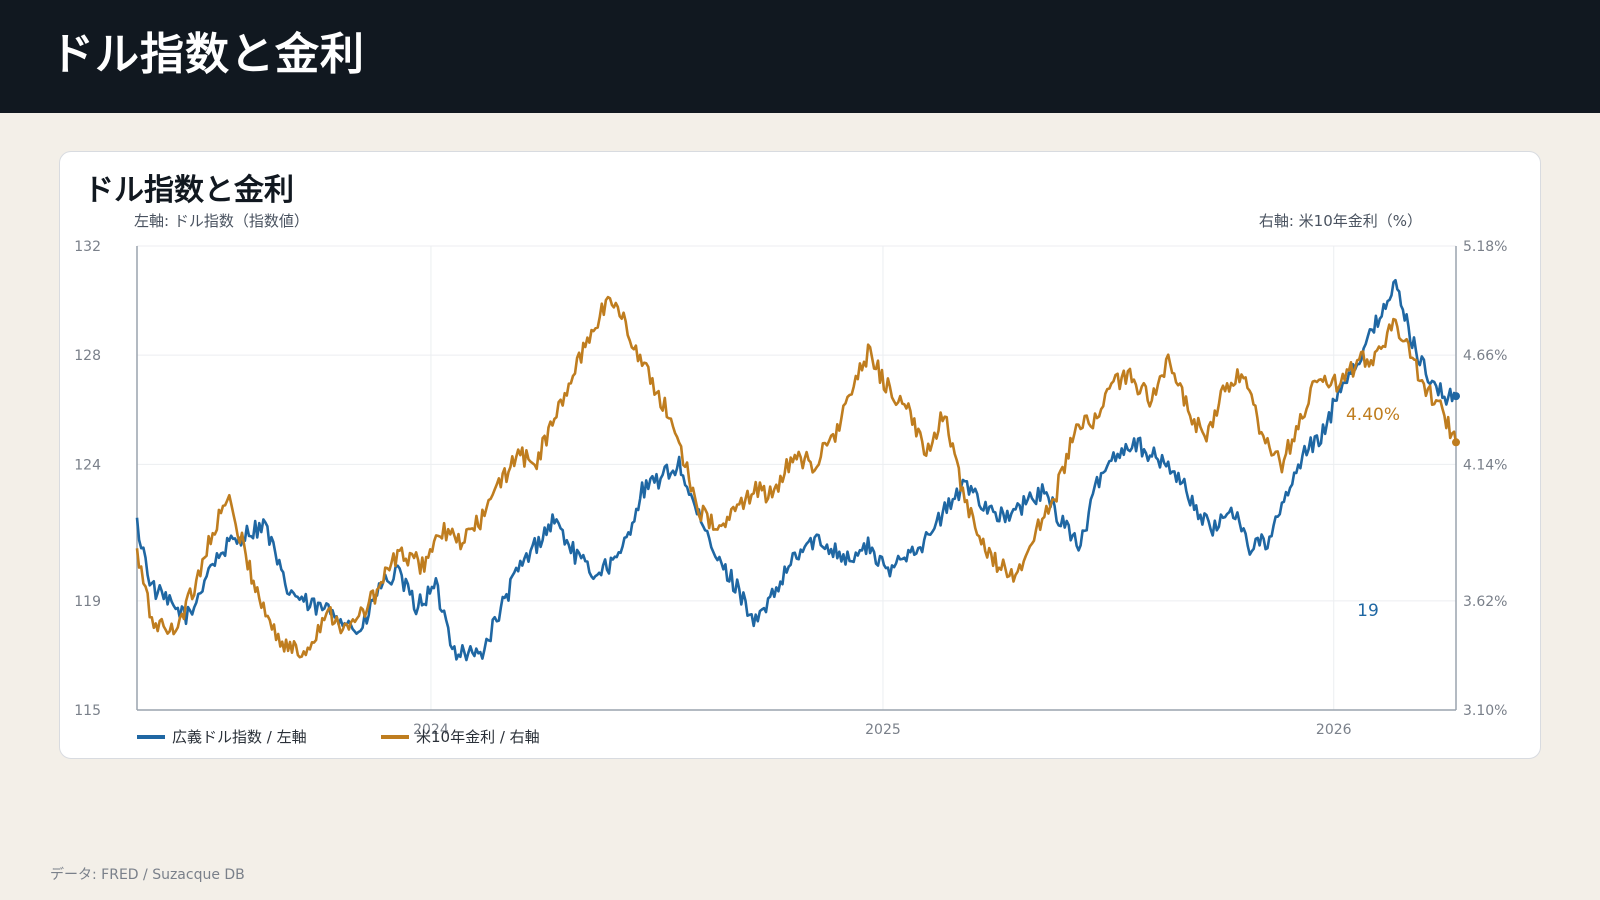 This screenshot has width=1600, height=900. What do you see at coordinates (1334, 730) in the screenshot?
I see `x-tick-label: 2026` at bounding box center [1334, 730].